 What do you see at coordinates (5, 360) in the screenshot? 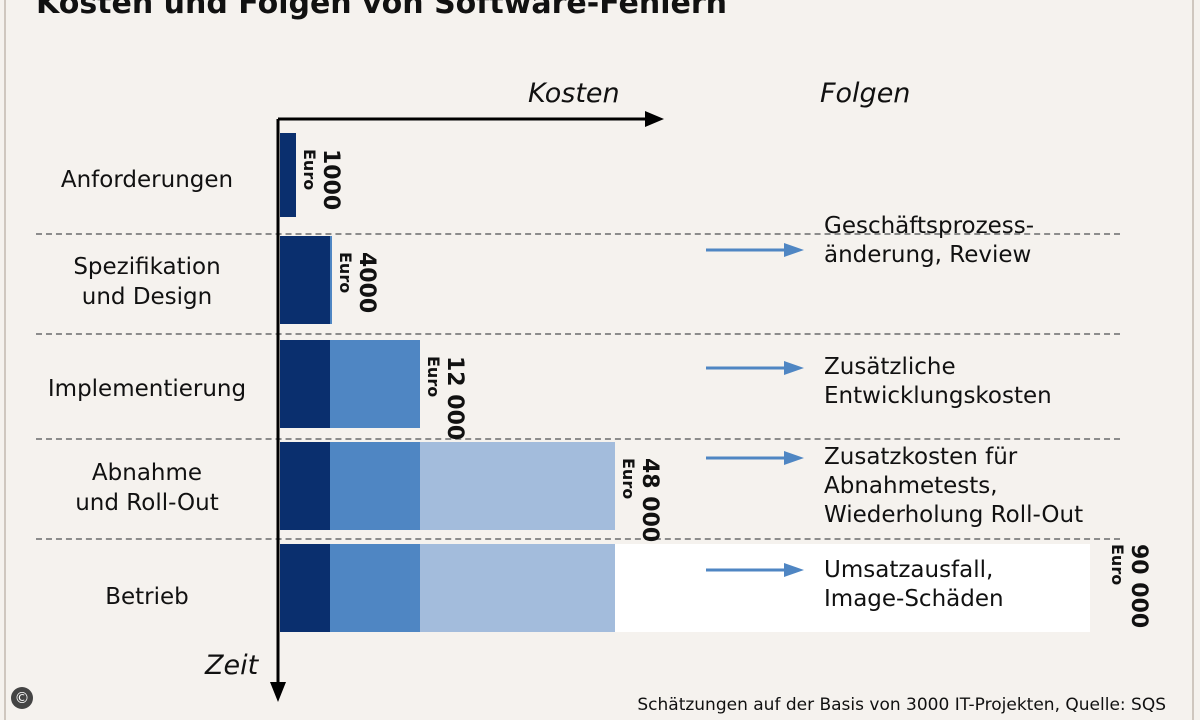
I see `frame-left` at bounding box center [5, 360].